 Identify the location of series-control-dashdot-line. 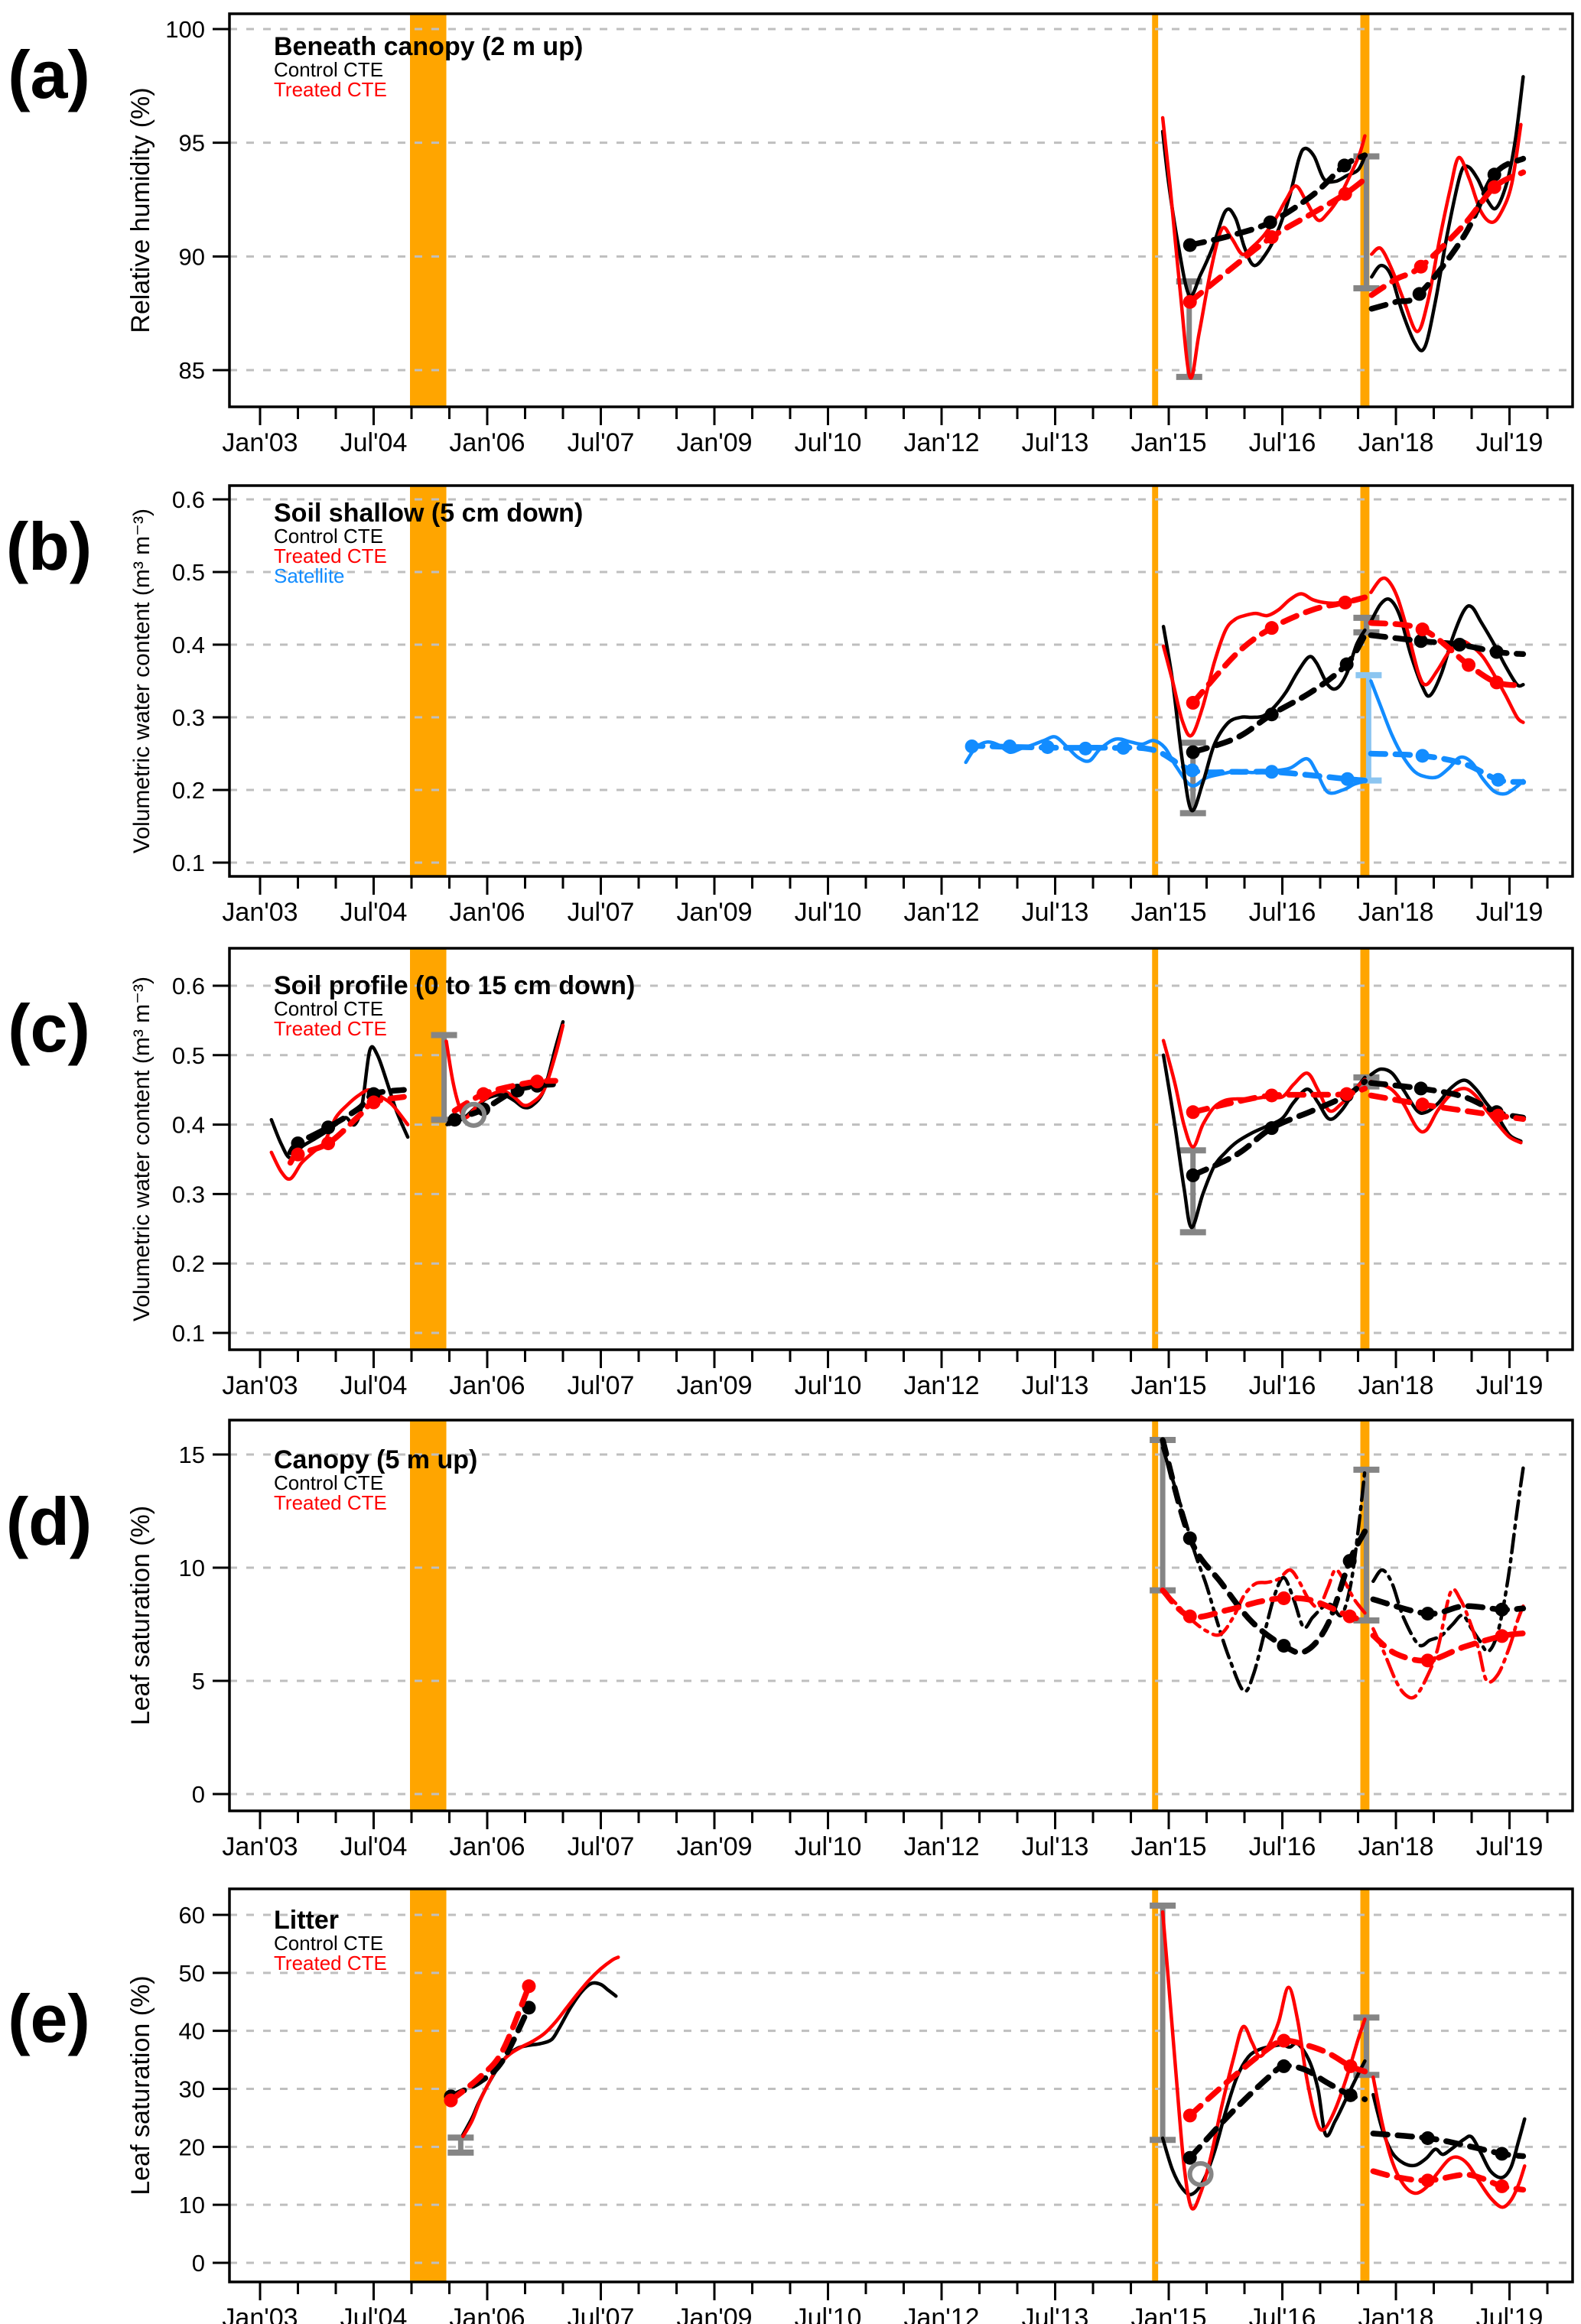
(1263, 1569).